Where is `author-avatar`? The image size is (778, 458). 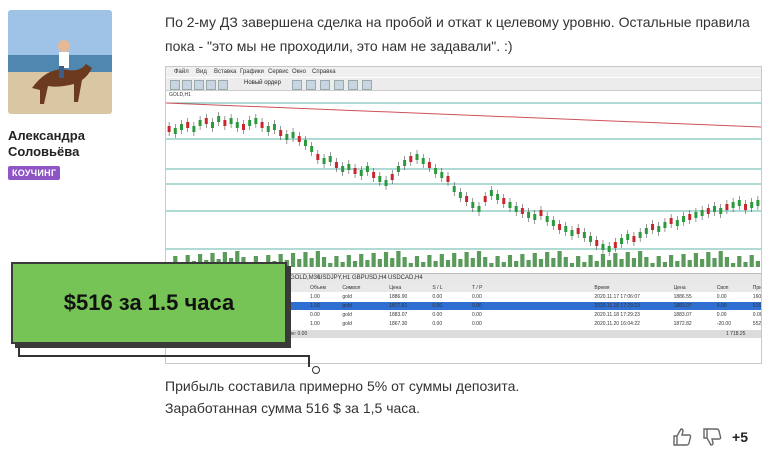 author-avatar is located at coordinates (60, 62).